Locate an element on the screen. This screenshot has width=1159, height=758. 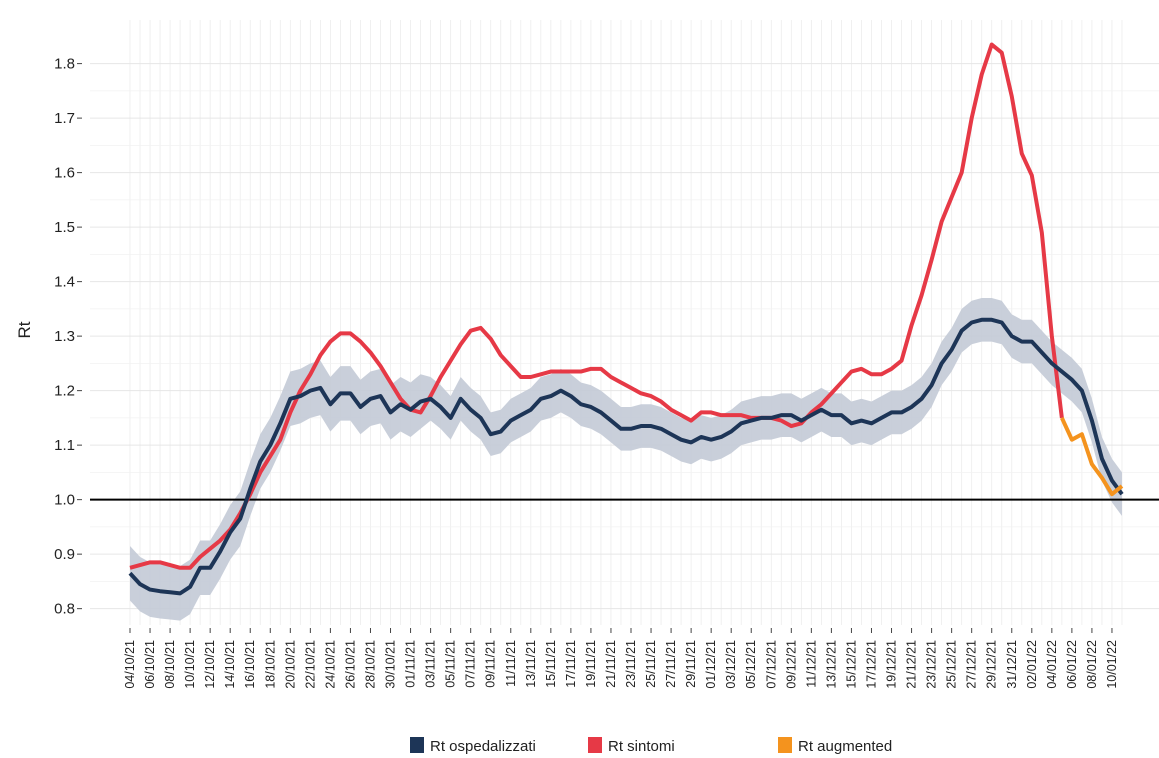
x-tick-label: 11/11/21 is located at coordinates (511, 663).